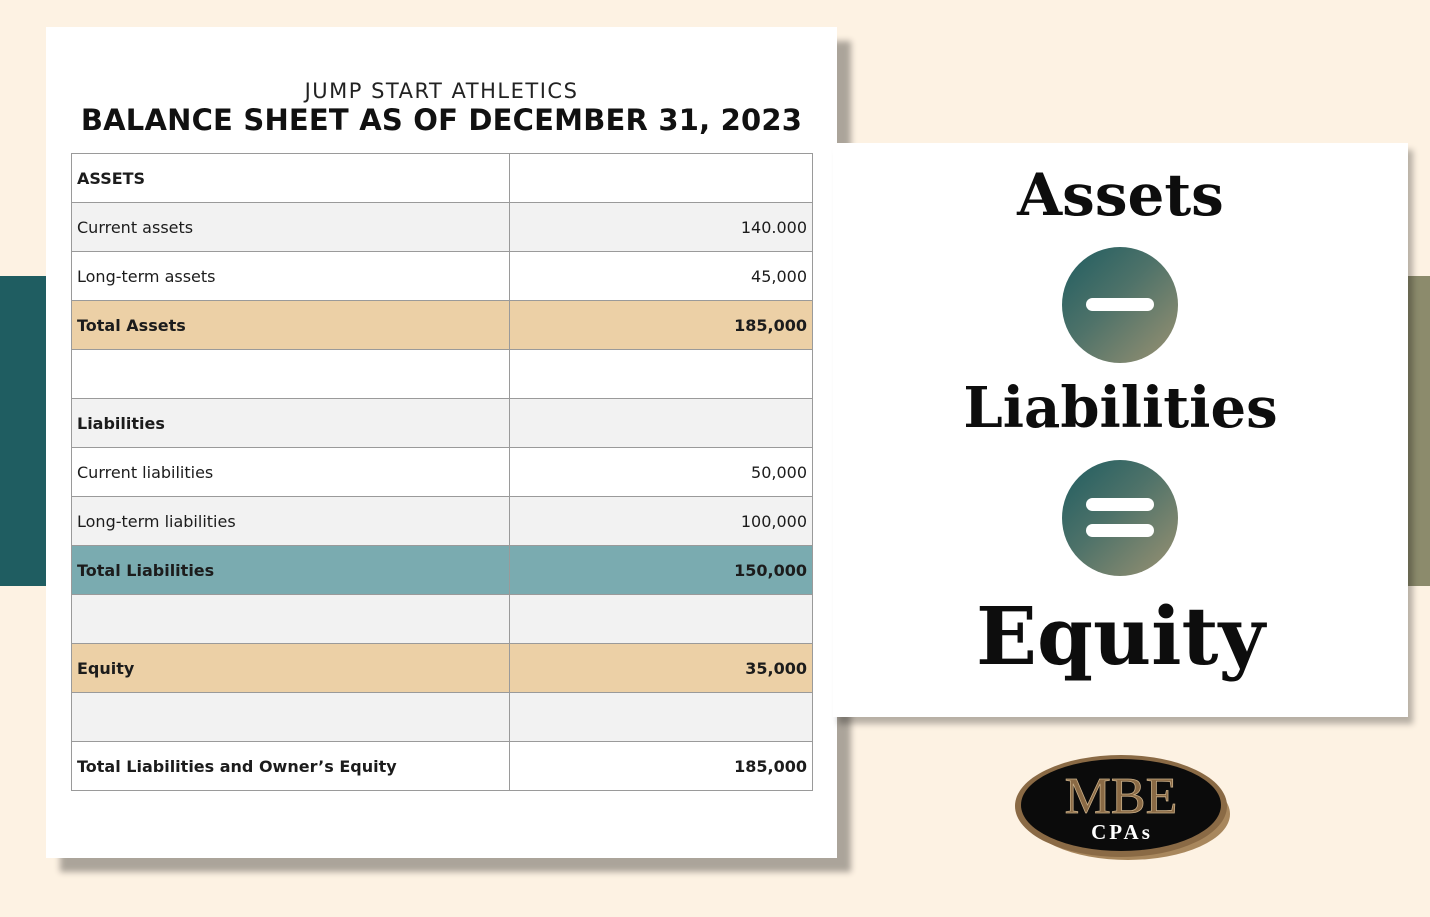 The width and height of the screenshot is (1430, 917). What do you see at coordinates (1120, 195) in the screenshot?
I see `equation-term-assets: Assets` at bounding box center [1120, 195].